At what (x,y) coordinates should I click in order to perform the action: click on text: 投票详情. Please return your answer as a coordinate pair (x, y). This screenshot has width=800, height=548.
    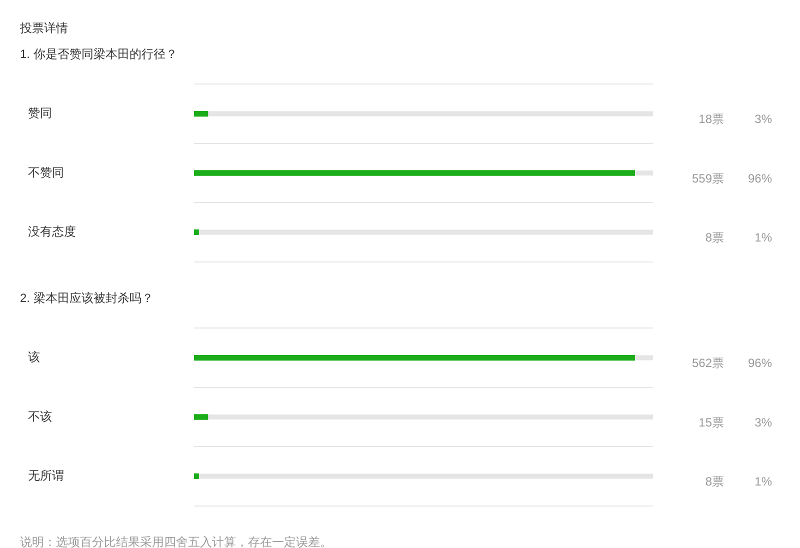
    Looking at the image, I should click on (44, 28).